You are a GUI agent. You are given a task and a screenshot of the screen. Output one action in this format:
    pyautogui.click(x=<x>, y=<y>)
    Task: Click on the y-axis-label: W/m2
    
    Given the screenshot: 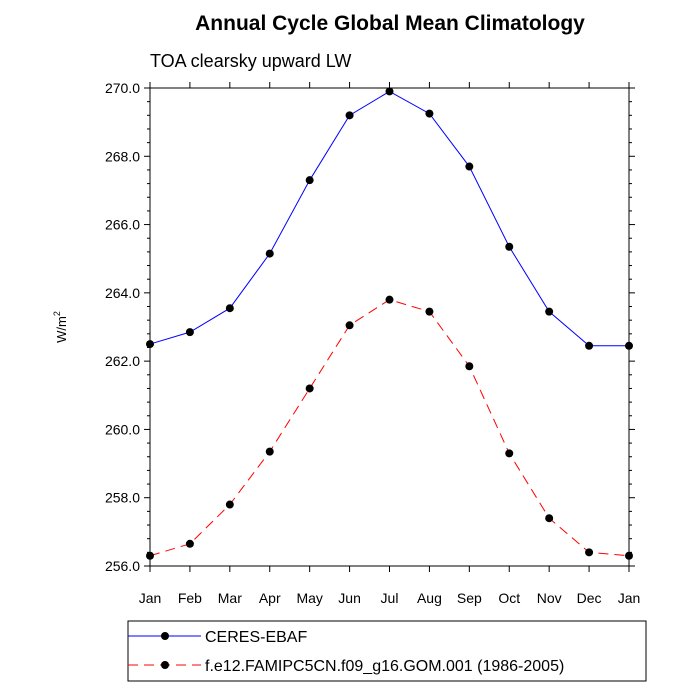 What is the action you would take?
    pyautogui.click(x=60, y=327)
    